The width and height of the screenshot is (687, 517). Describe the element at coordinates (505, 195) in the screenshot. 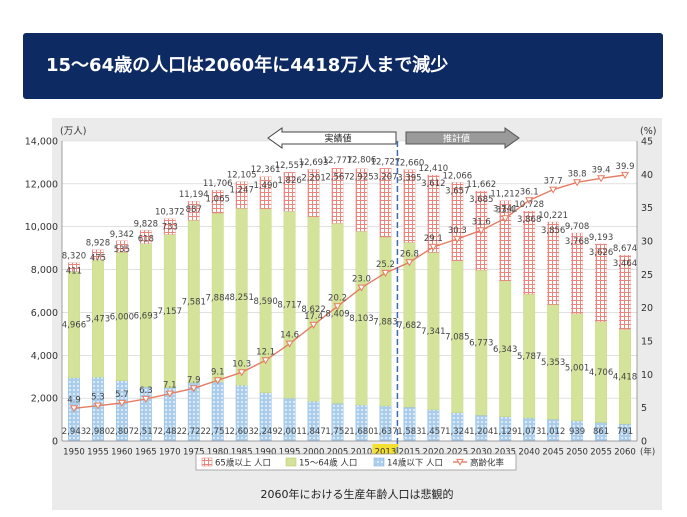

I see `label-total: 11,212` at that location.